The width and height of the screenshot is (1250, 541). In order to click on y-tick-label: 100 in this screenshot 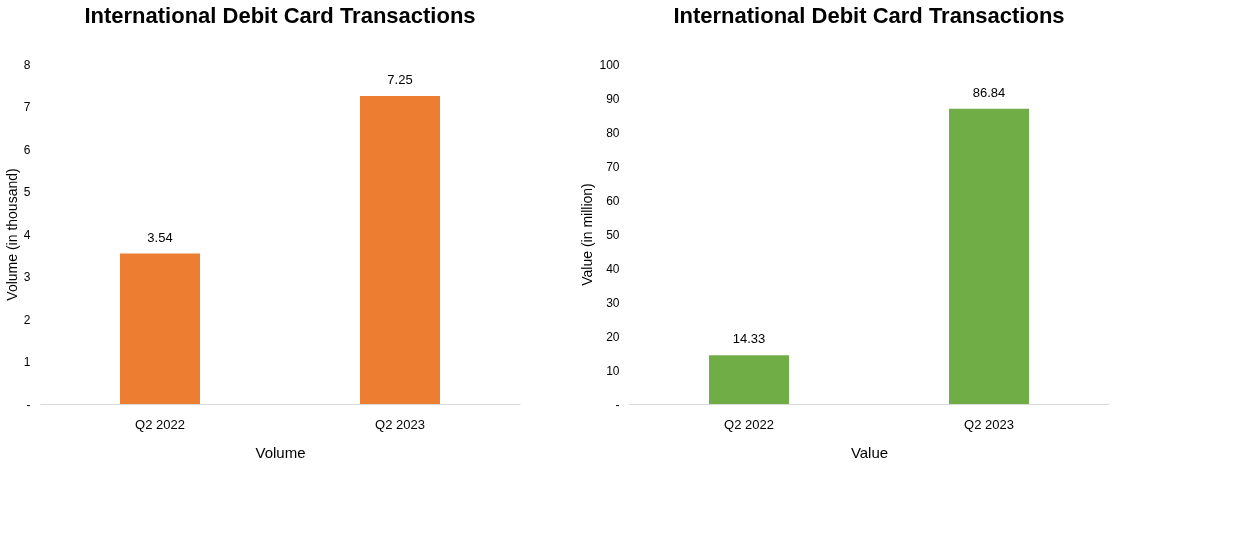, I will do `click(609, 64)`.